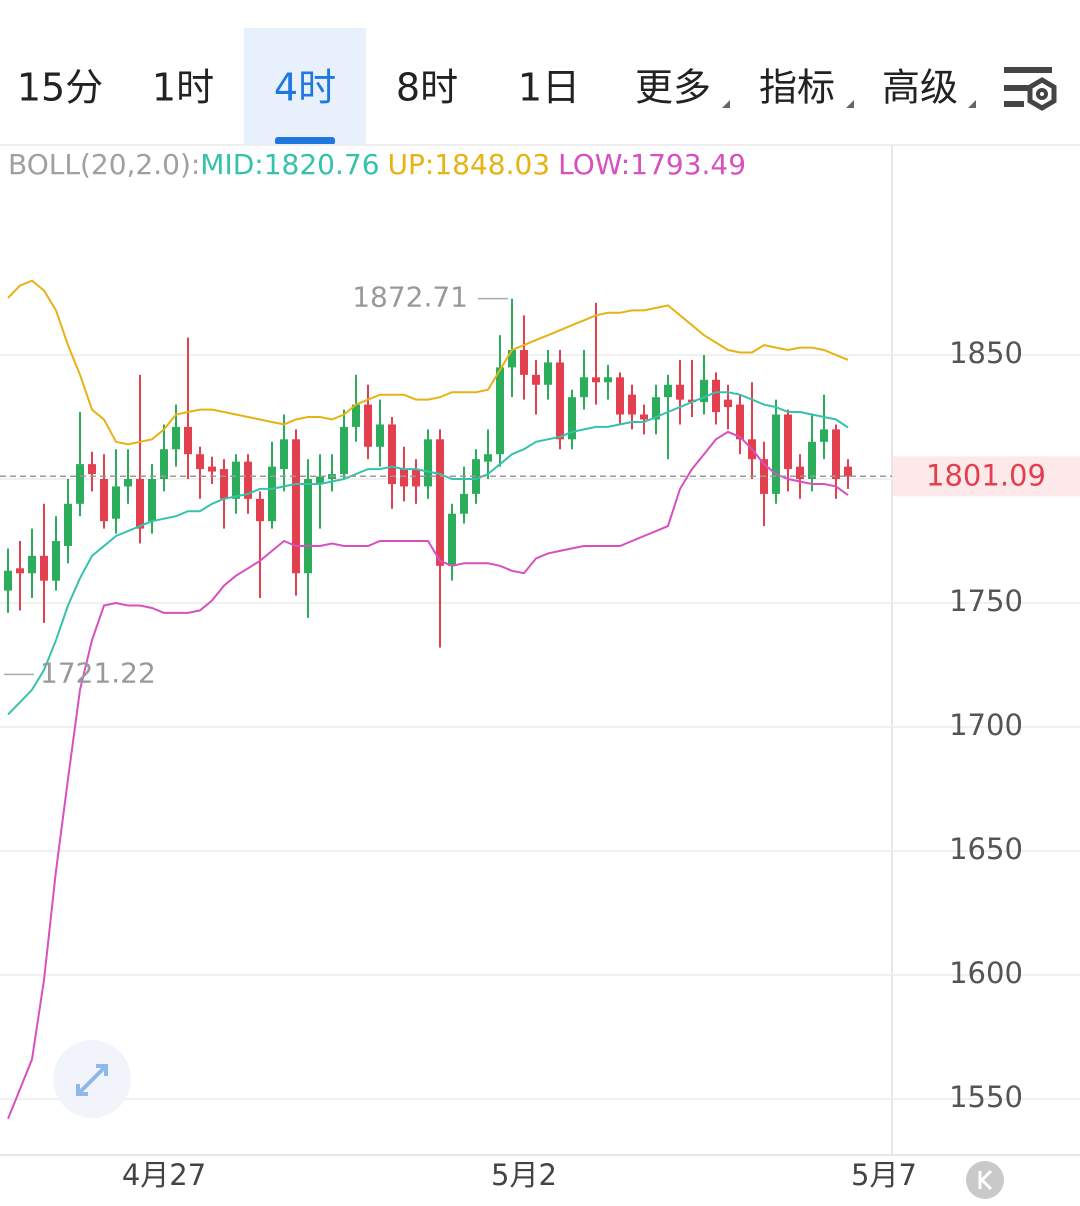 Image resolution: width=1080 pixels, height=1206 pixels. I want to click on legend-up: UP:, so click(411, 164).